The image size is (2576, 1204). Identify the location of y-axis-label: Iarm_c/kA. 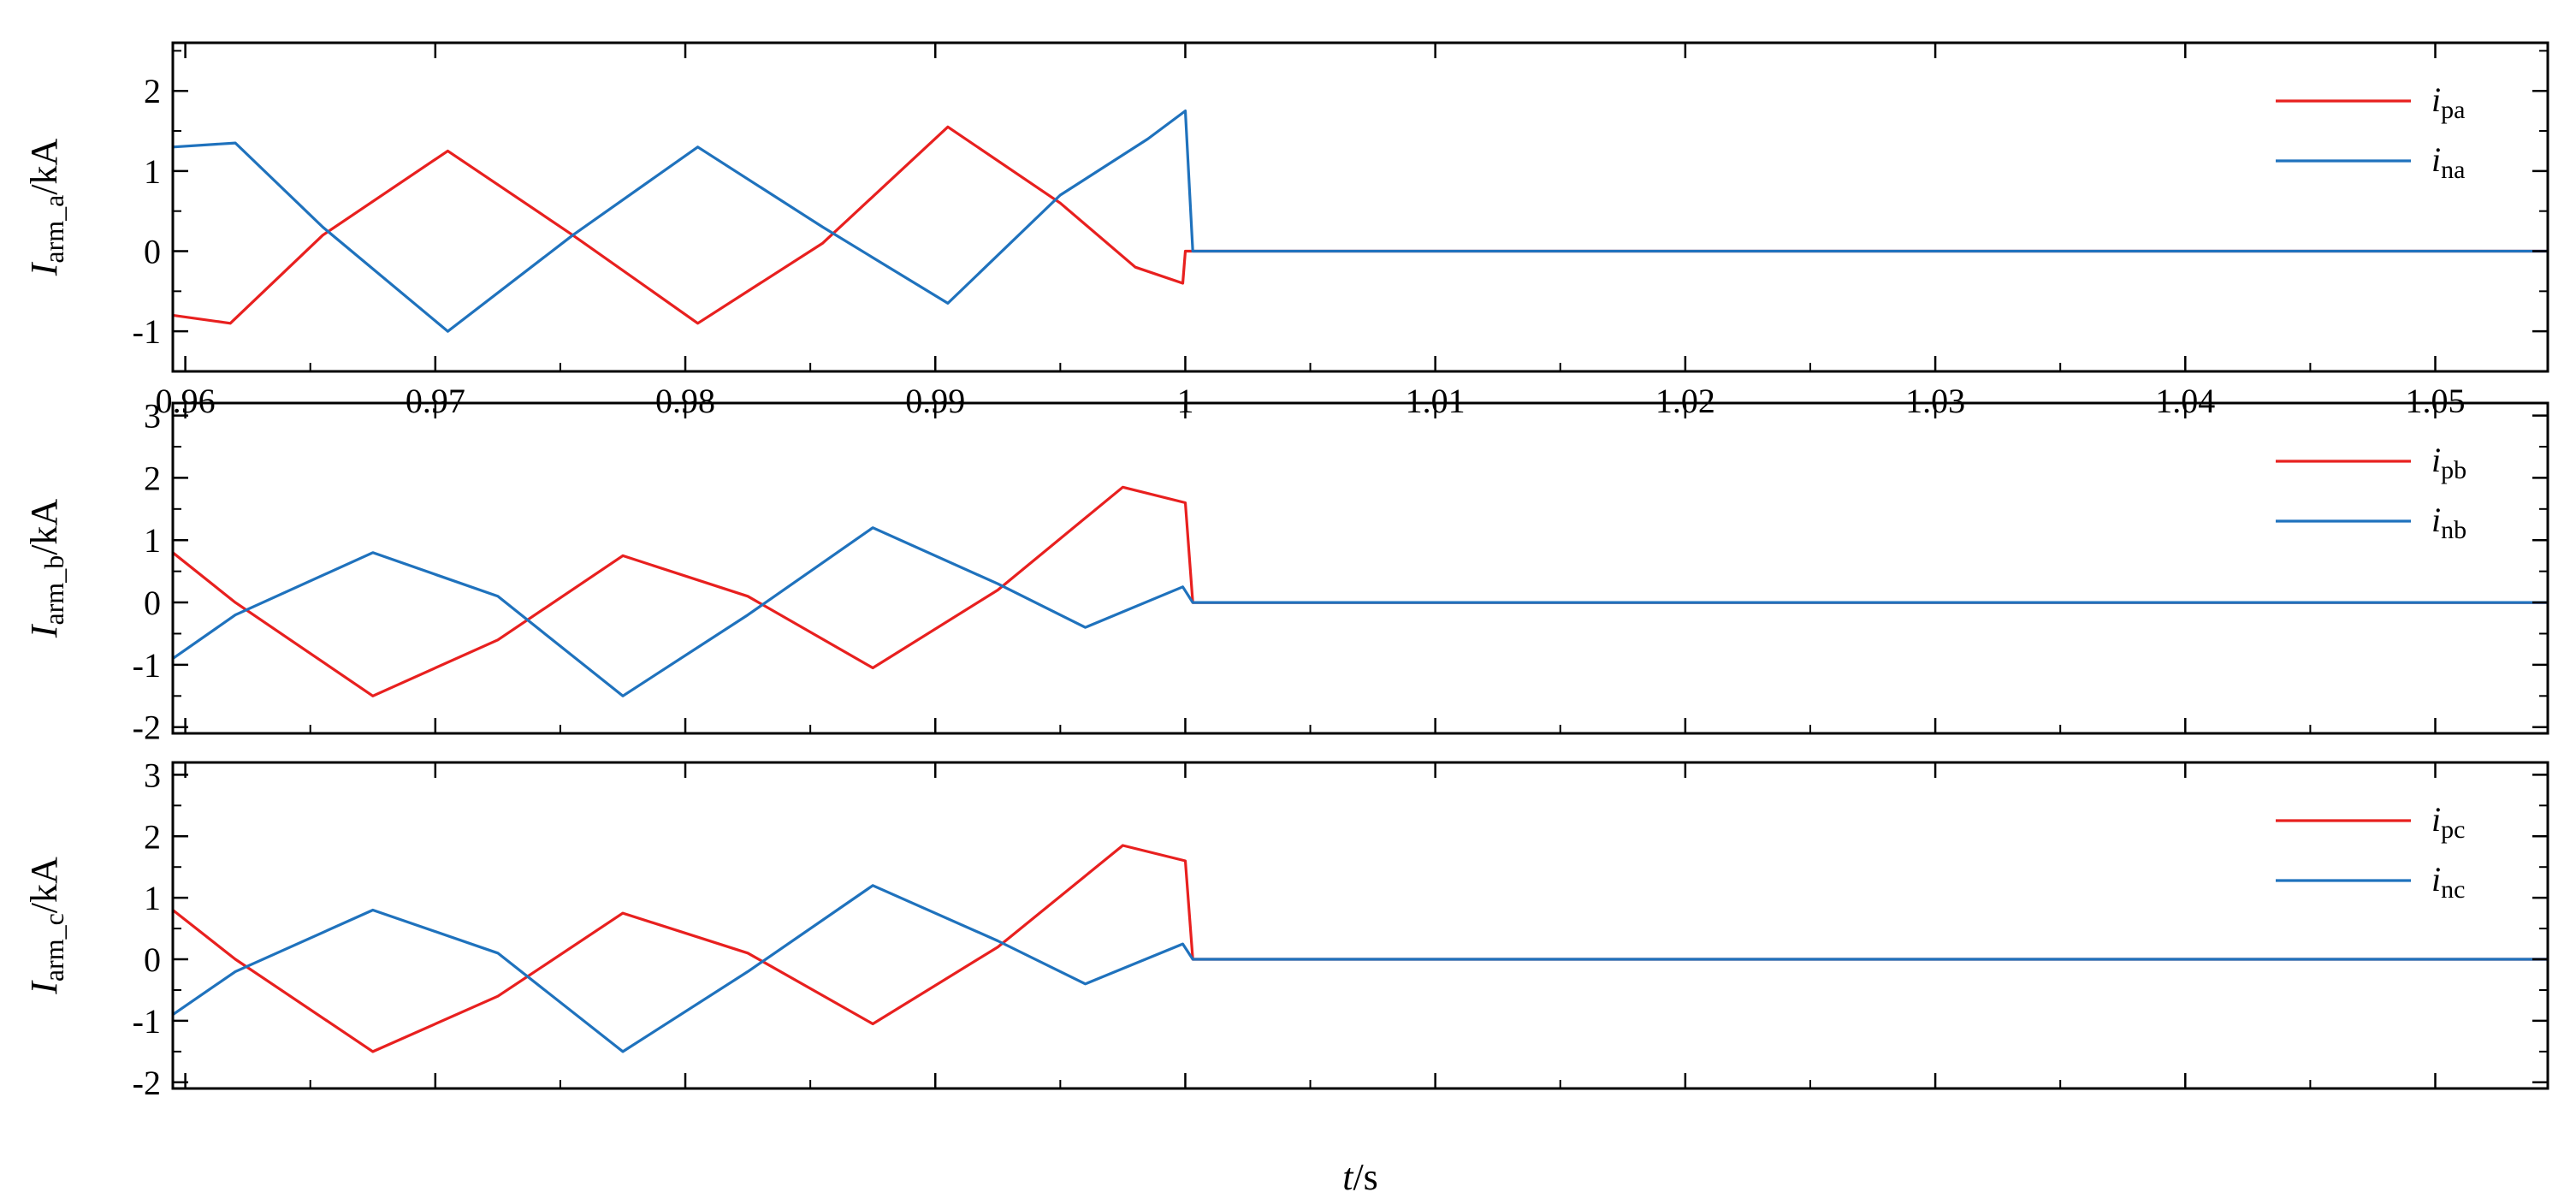
(46, 926).